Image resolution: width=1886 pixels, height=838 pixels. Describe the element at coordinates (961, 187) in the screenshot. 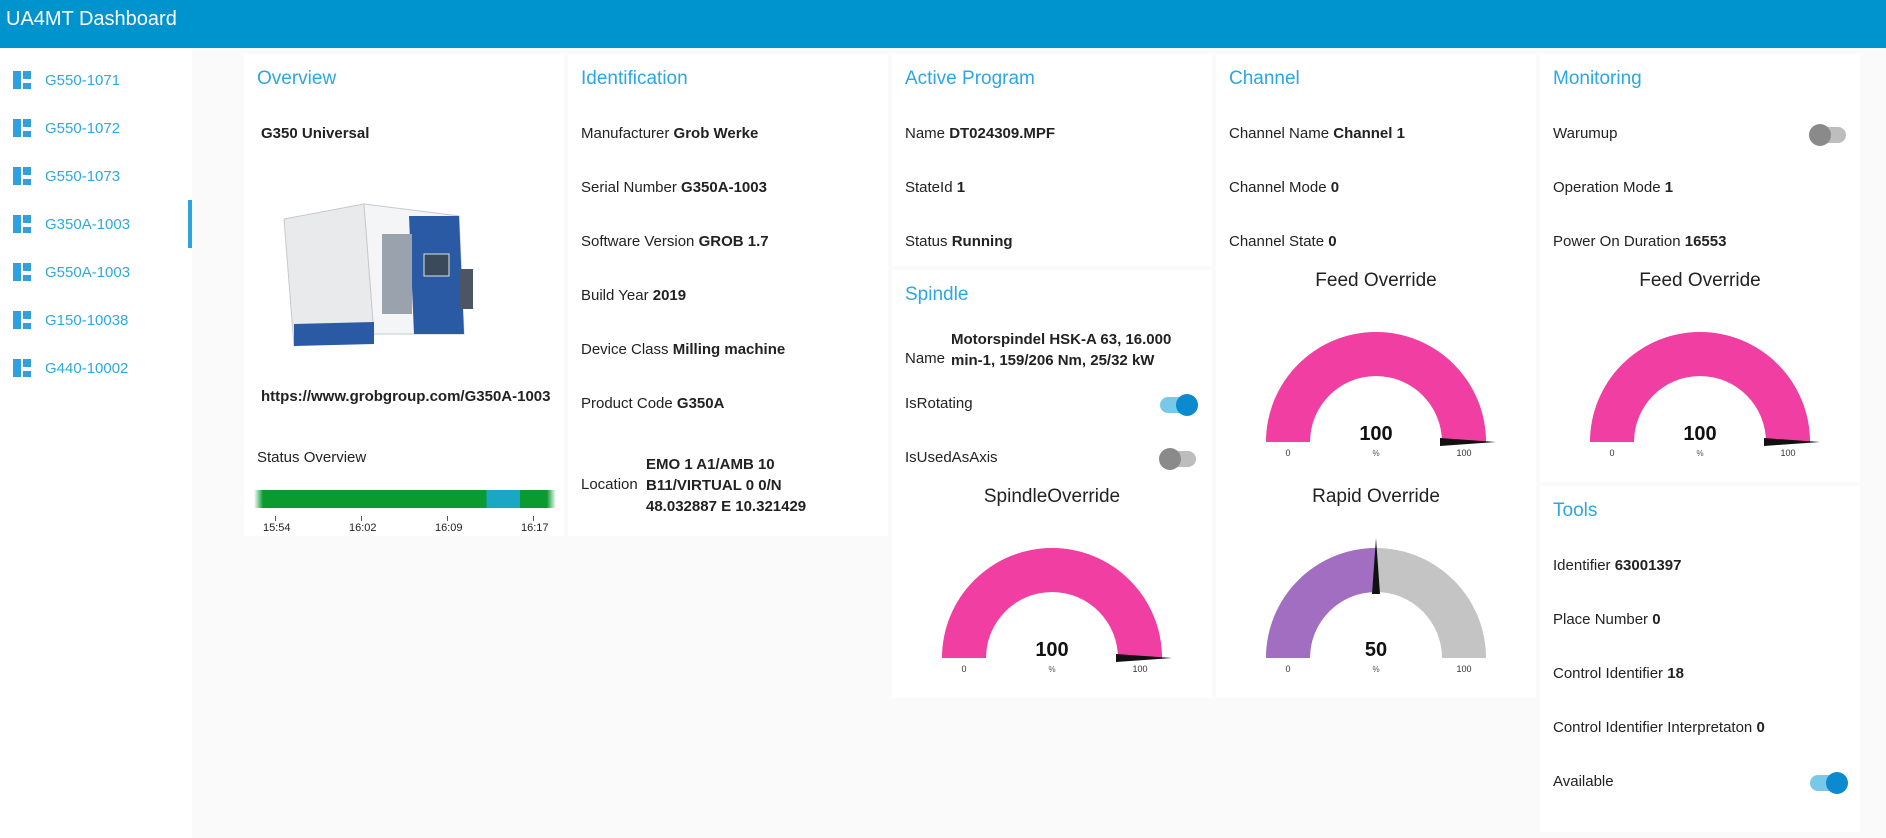

I see `state-id-value: 1` at that location.